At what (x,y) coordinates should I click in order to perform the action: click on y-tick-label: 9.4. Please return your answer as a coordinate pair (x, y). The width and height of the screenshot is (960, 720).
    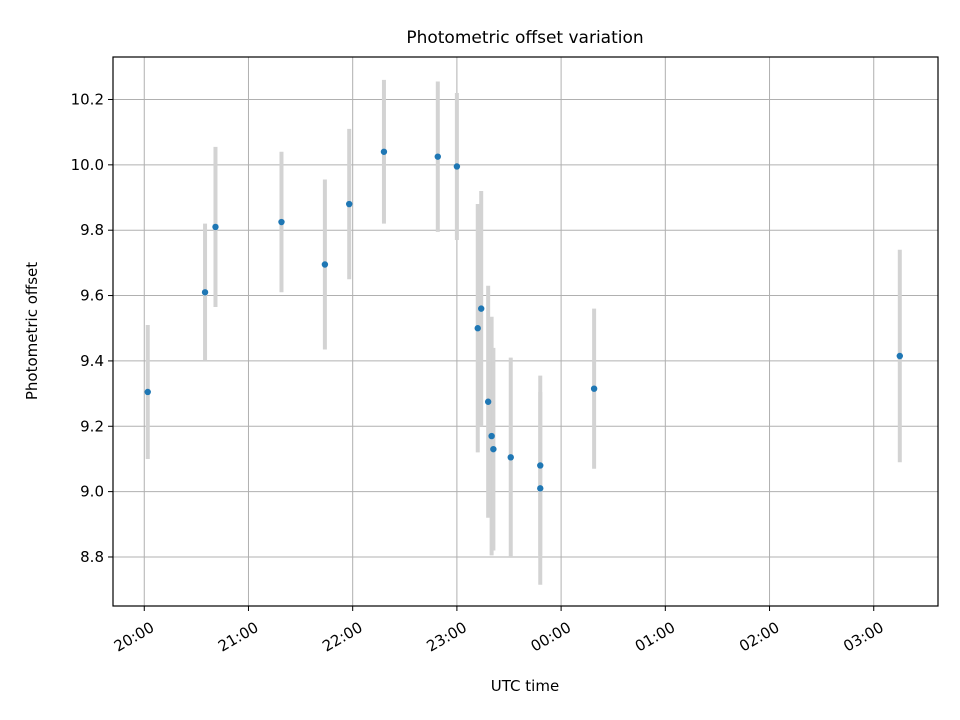
    Looking at the image, I should click on (92, 361).